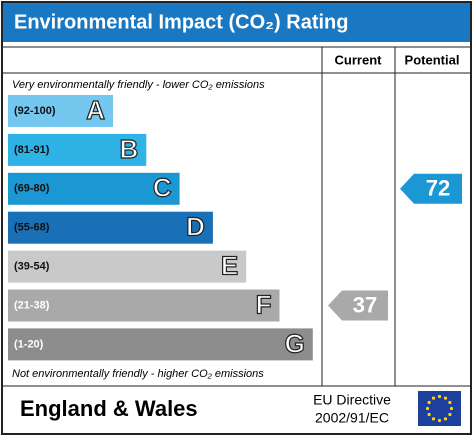  Describe the element at coordinates (32, 228) in the screenshot. I see `band-range: (55-68)` at that location.